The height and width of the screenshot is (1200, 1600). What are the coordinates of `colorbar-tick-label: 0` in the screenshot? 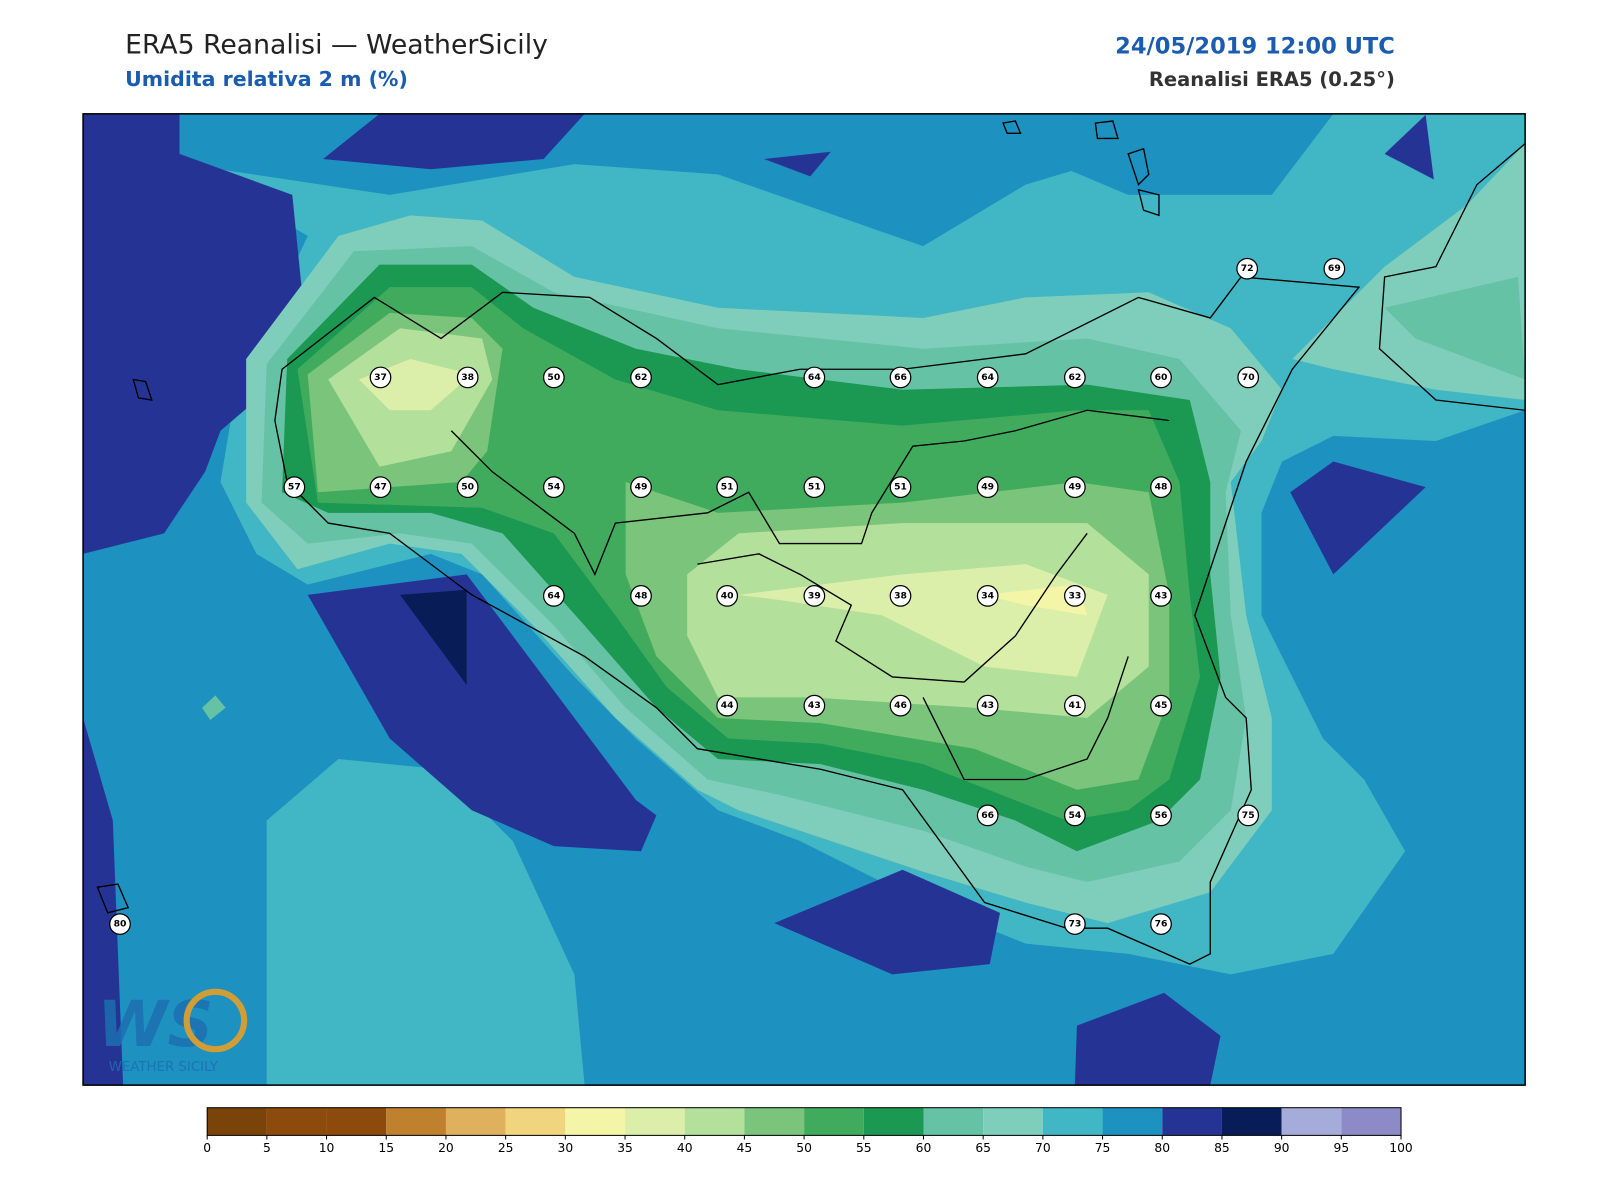 It's located at (207, 1148).